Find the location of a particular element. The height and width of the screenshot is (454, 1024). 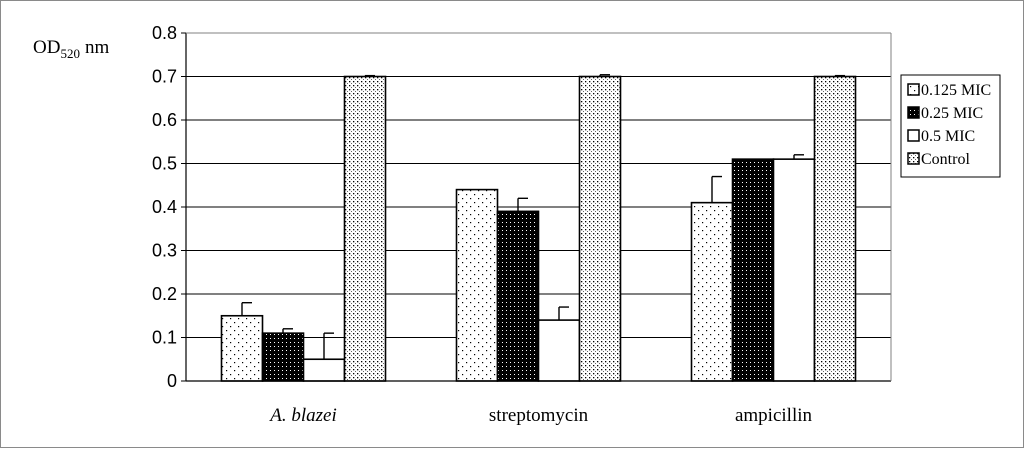

x-category-label: streptomycin is located at coordinates (539, 415).